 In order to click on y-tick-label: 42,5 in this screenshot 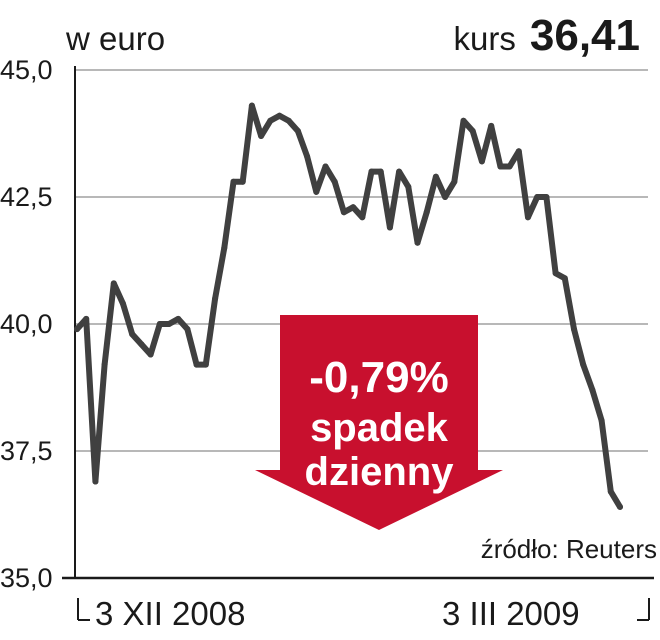, I will do `click(26, 197)`.